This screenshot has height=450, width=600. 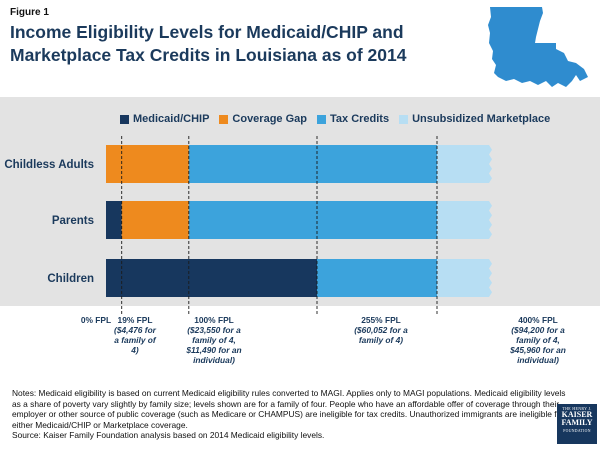 I want to click on bar-childless-adults-unsub, so click(x=463, y=164).